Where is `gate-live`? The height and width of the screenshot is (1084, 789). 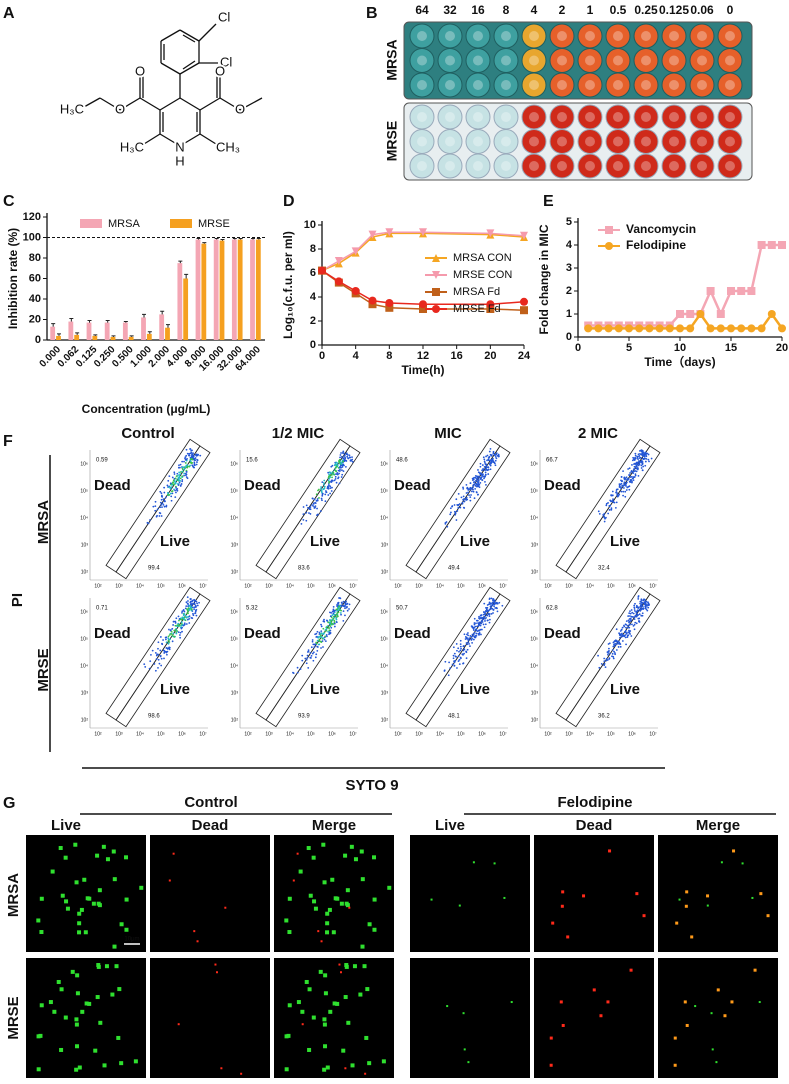 gate-live is located at coordinates (303, 505).